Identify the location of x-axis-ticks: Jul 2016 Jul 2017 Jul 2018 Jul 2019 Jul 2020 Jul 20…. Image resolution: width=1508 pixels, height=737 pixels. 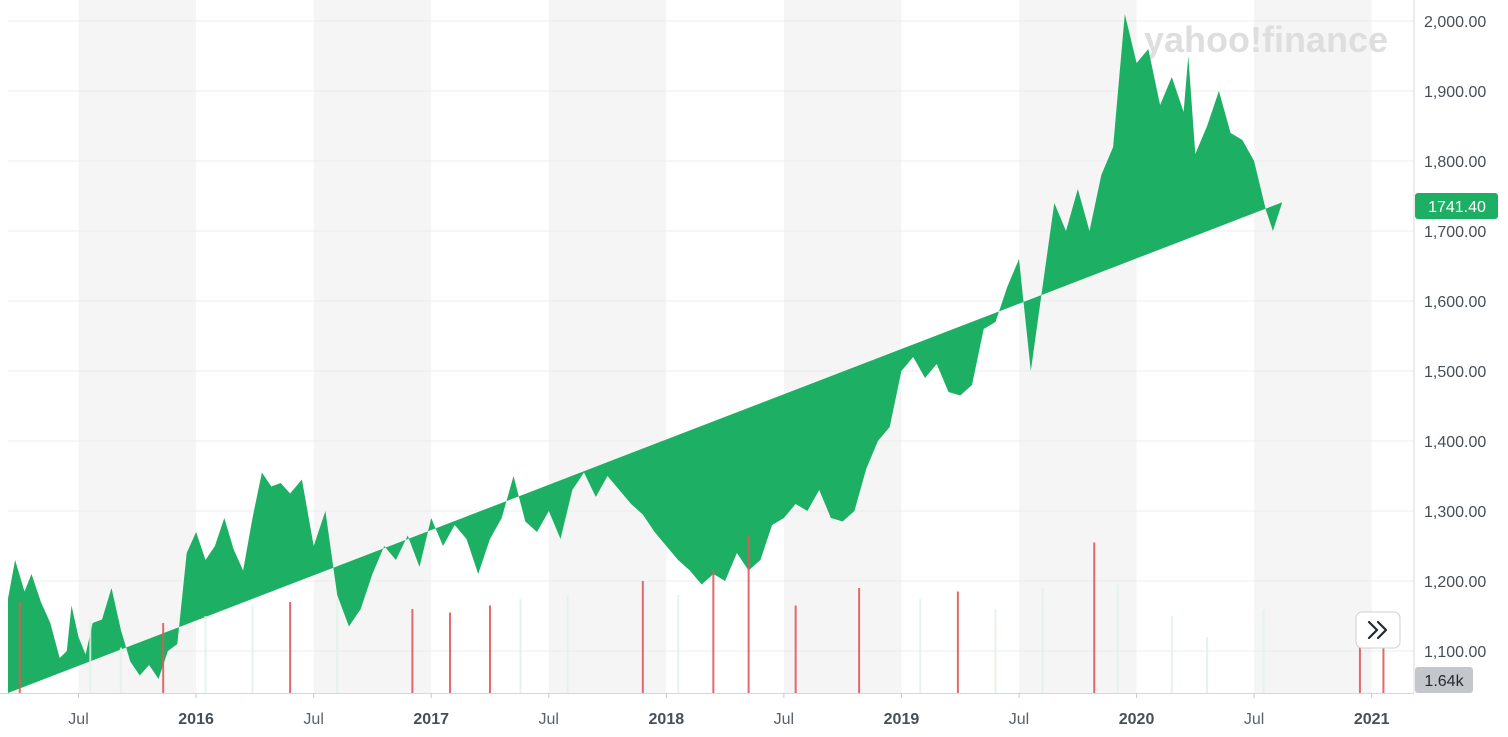
(729, 710).